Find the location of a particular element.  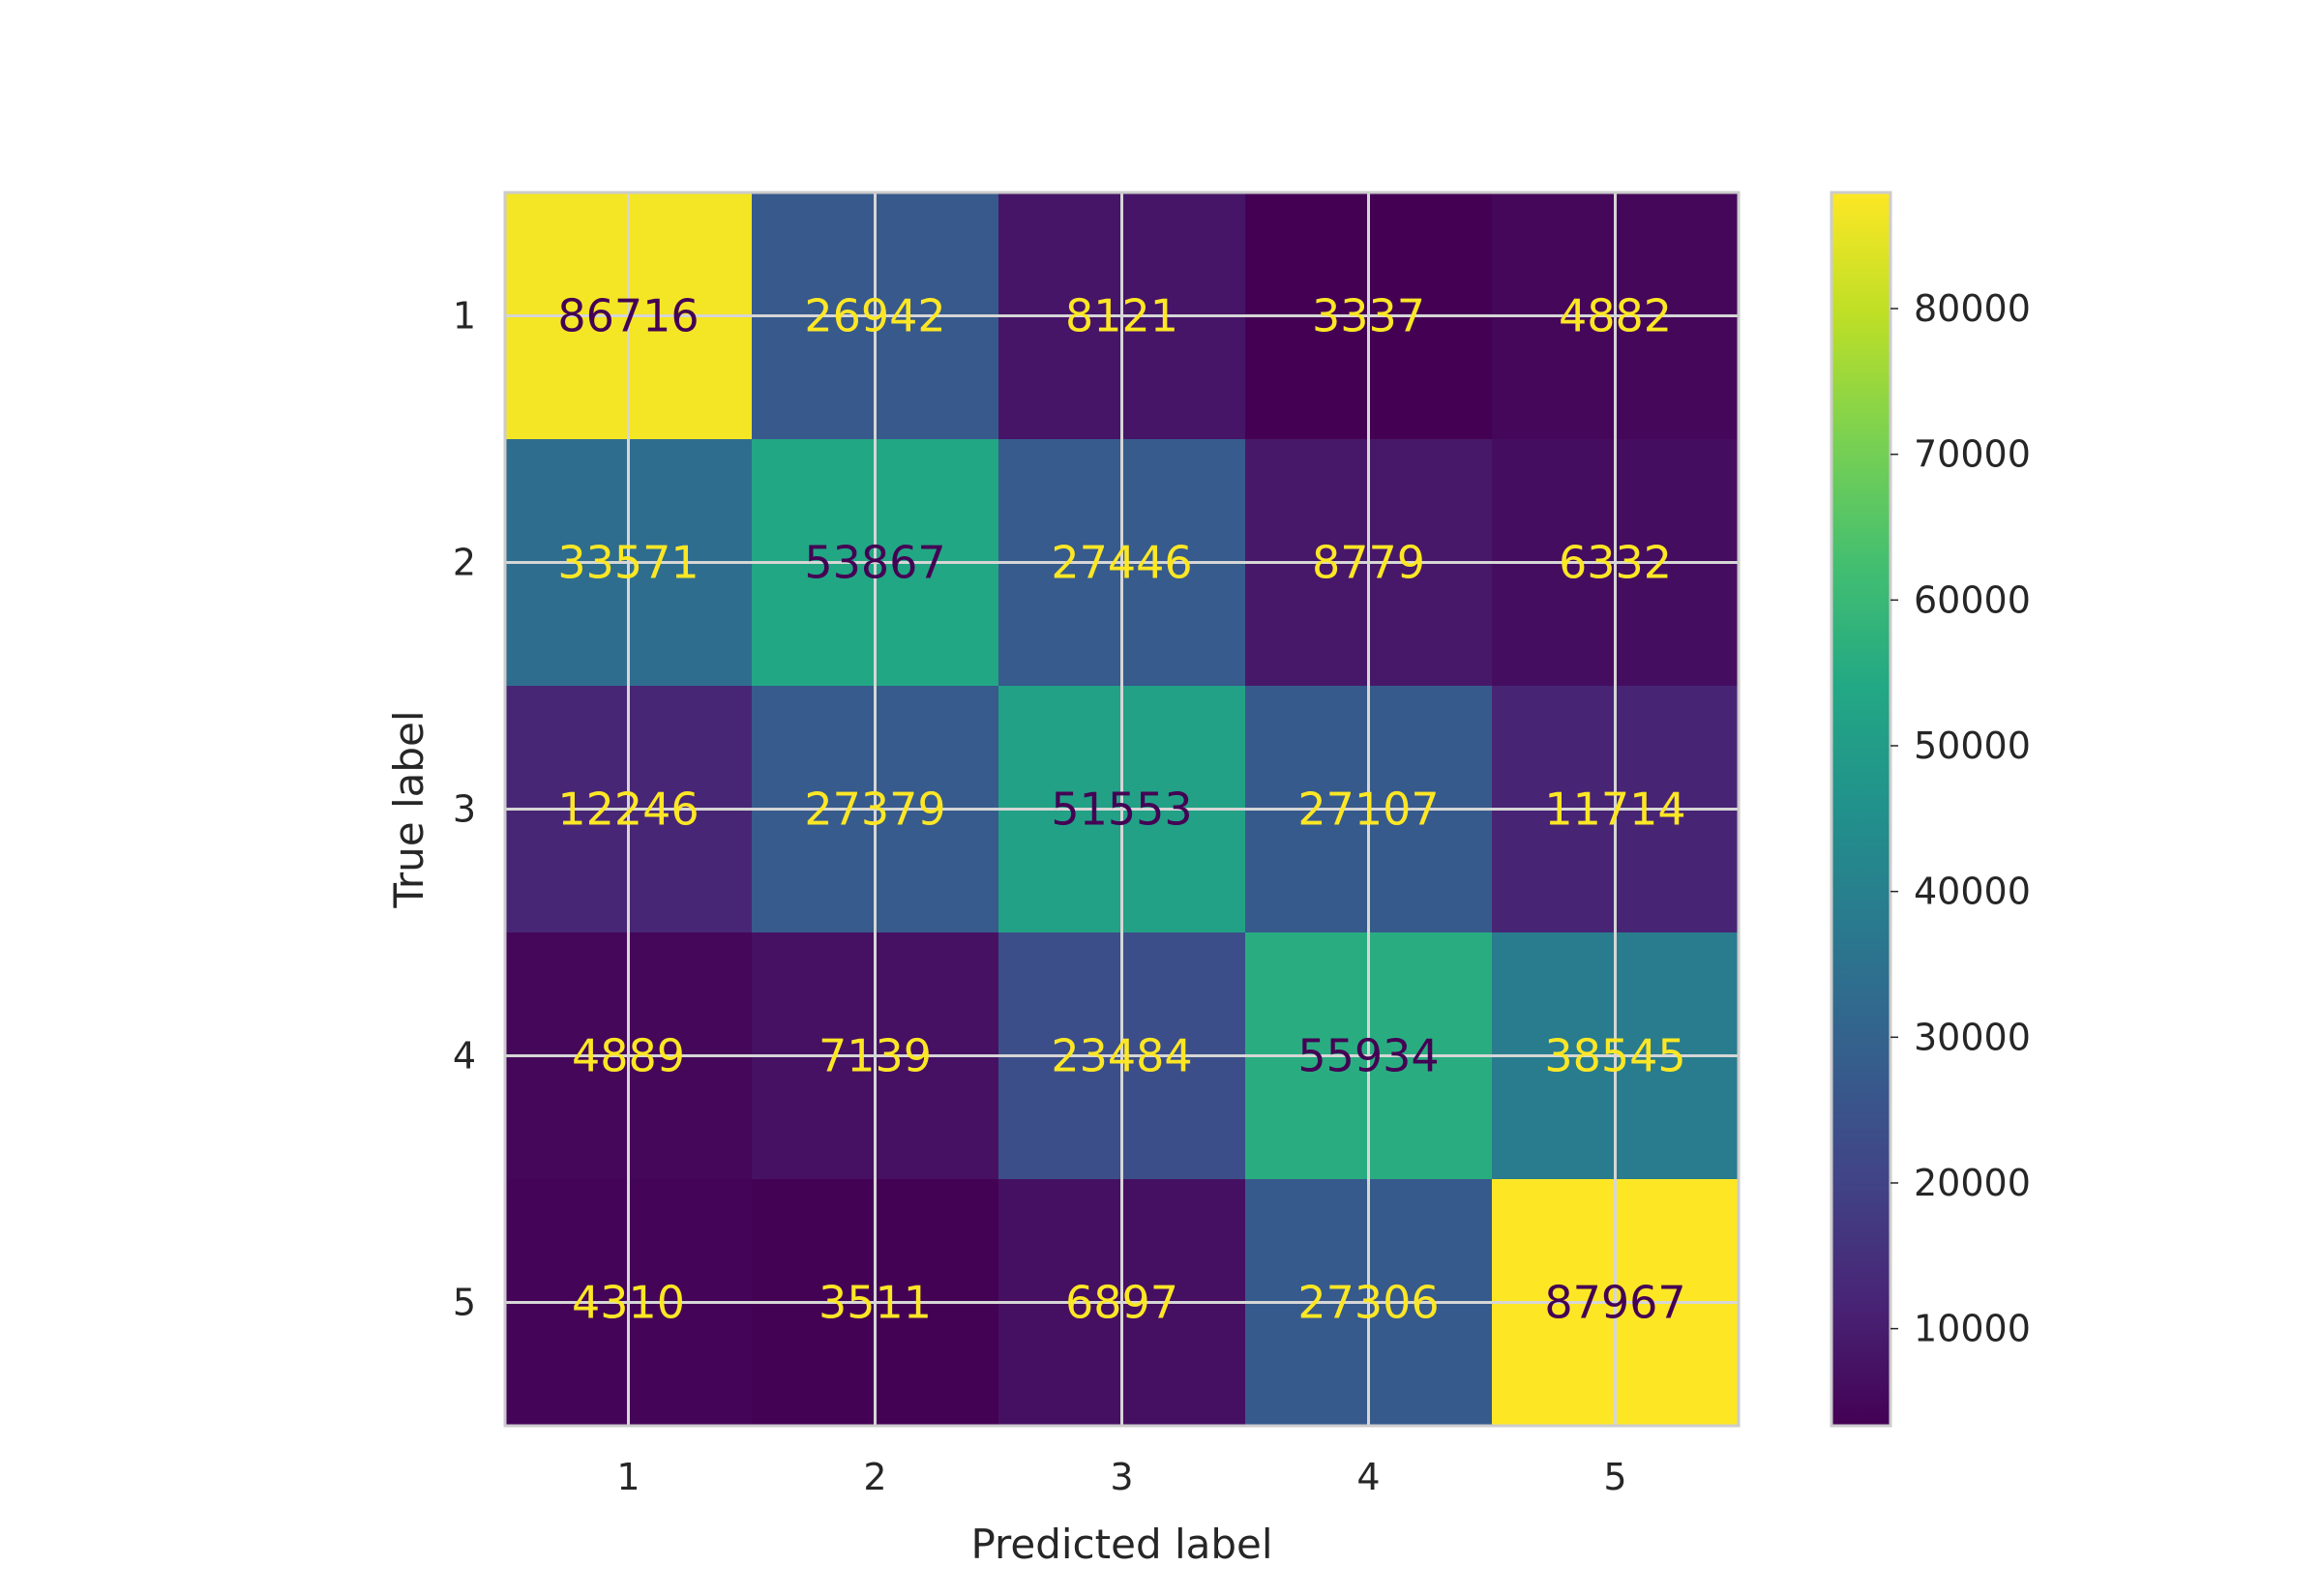

colorbar is located at coordinates (1861, 809).